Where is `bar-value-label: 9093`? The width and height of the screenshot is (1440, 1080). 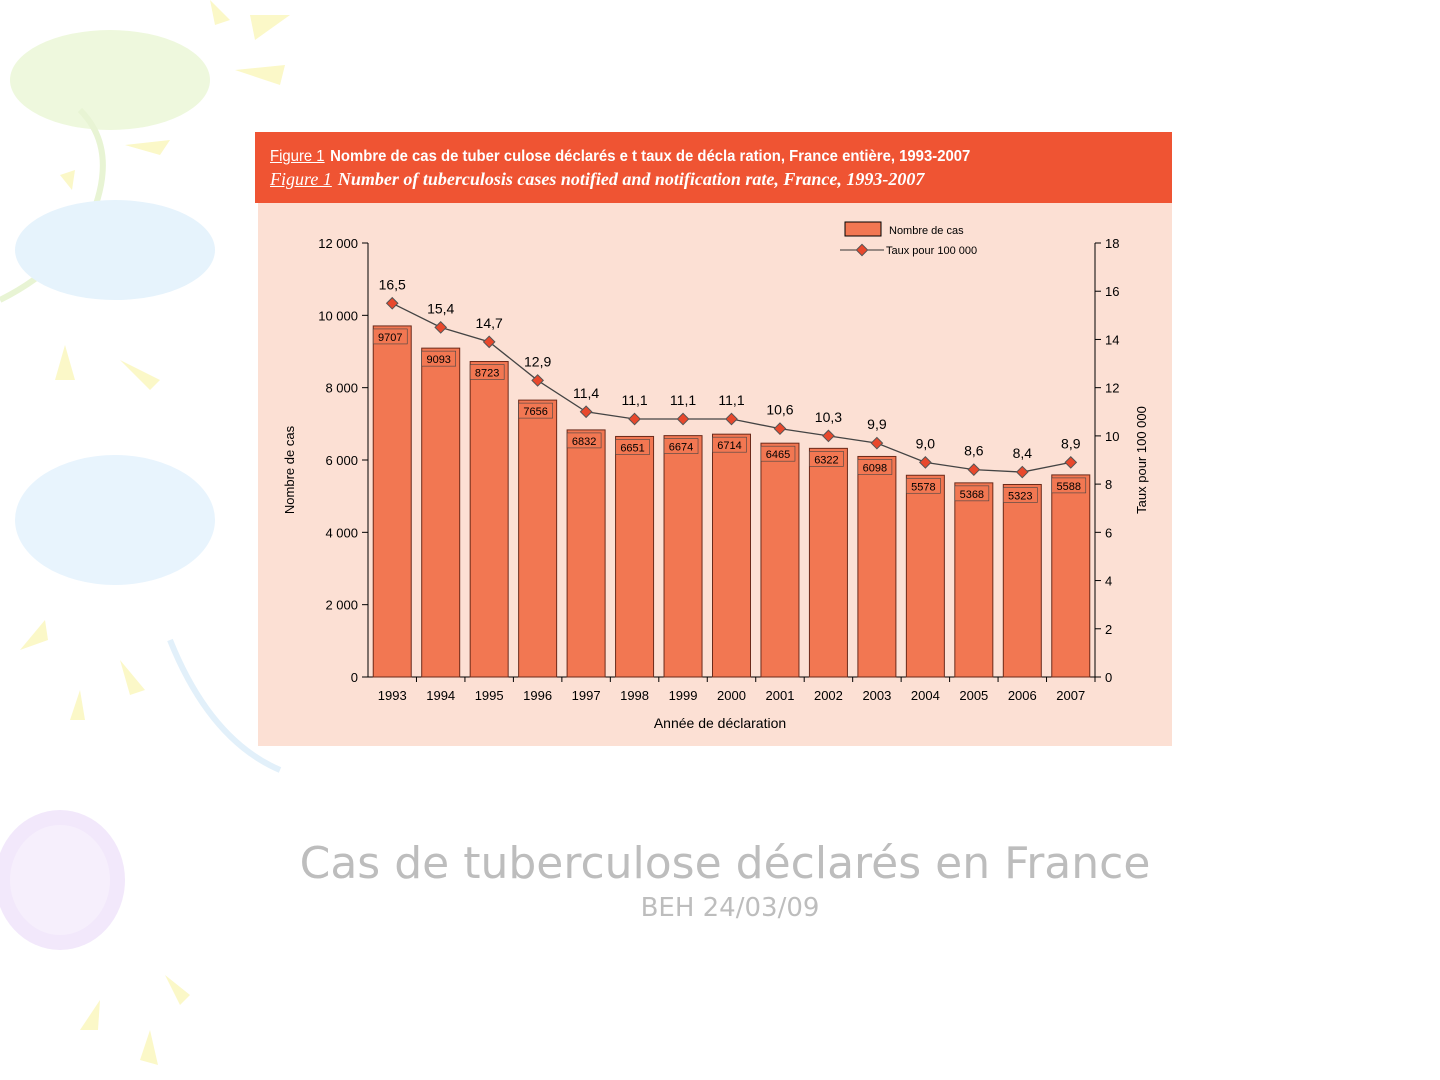
bar-value-label: 9093 is located at coordinates (438, 360).